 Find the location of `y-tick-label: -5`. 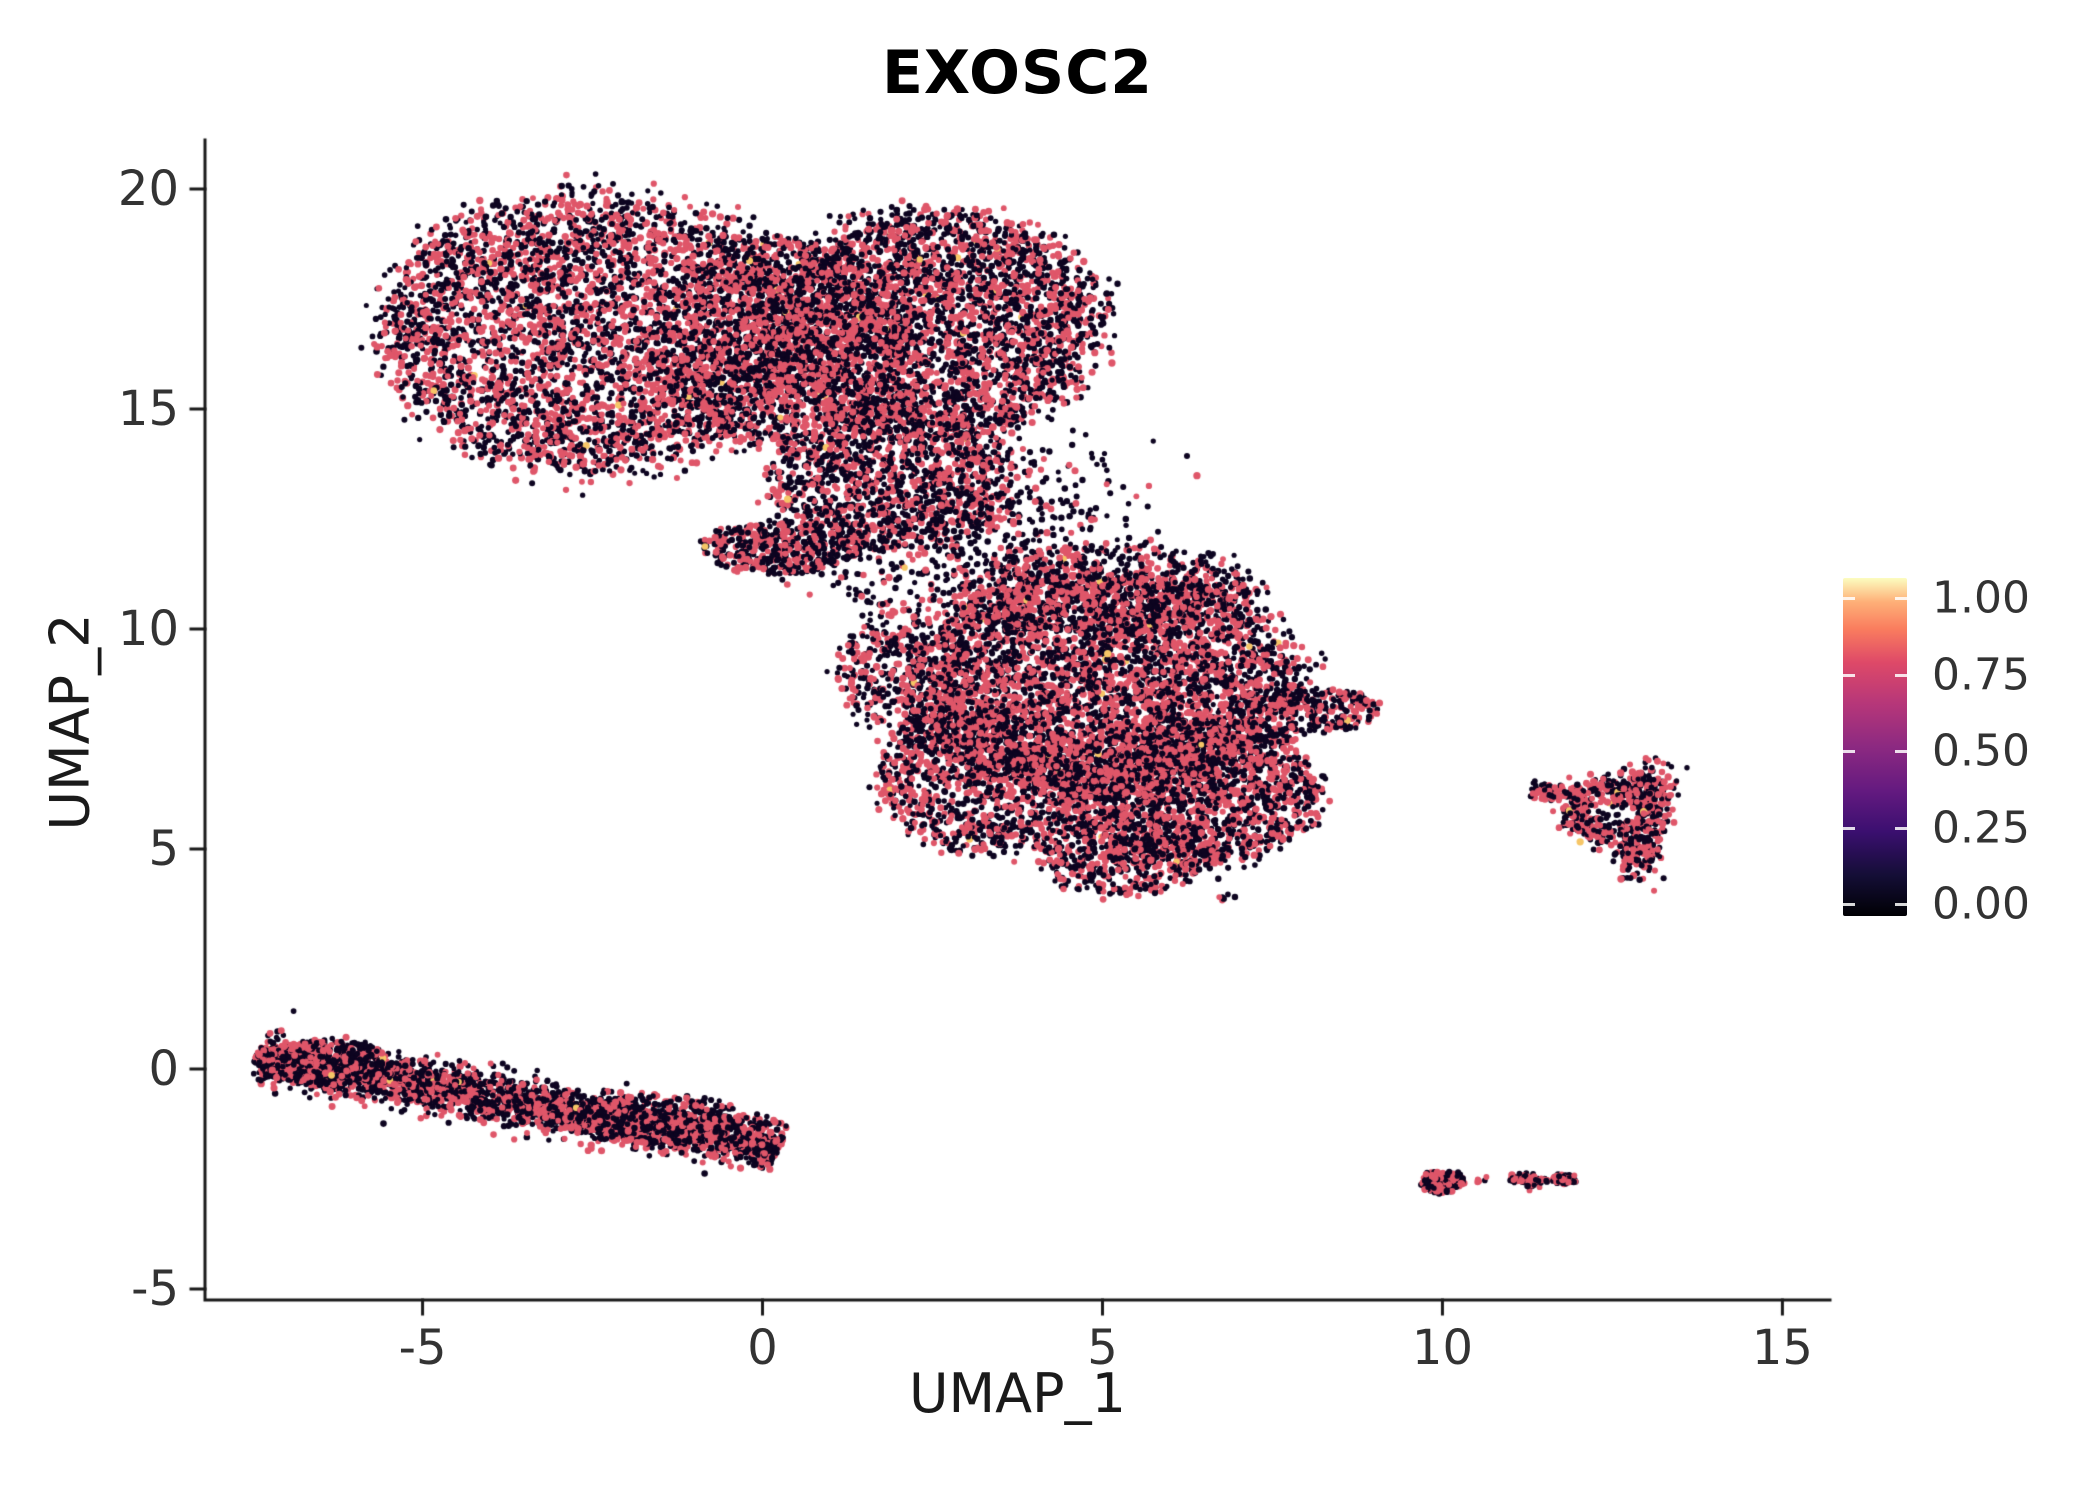

y-tick-label: -5 is located at coordinates (155, 1289).